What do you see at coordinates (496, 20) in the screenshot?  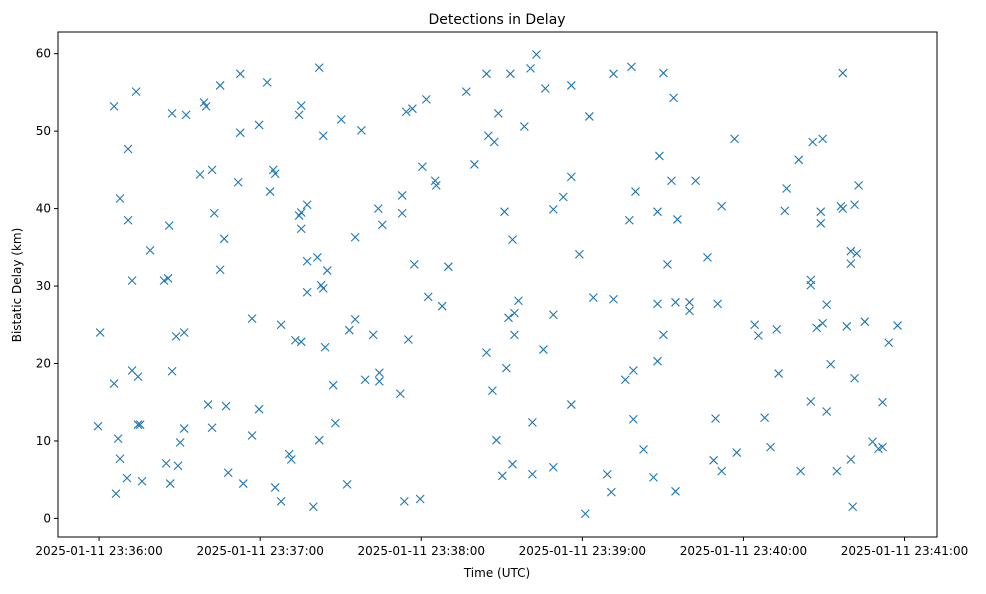 I see `chart-title: Detections in Delay` at bounding box center [496, 20].